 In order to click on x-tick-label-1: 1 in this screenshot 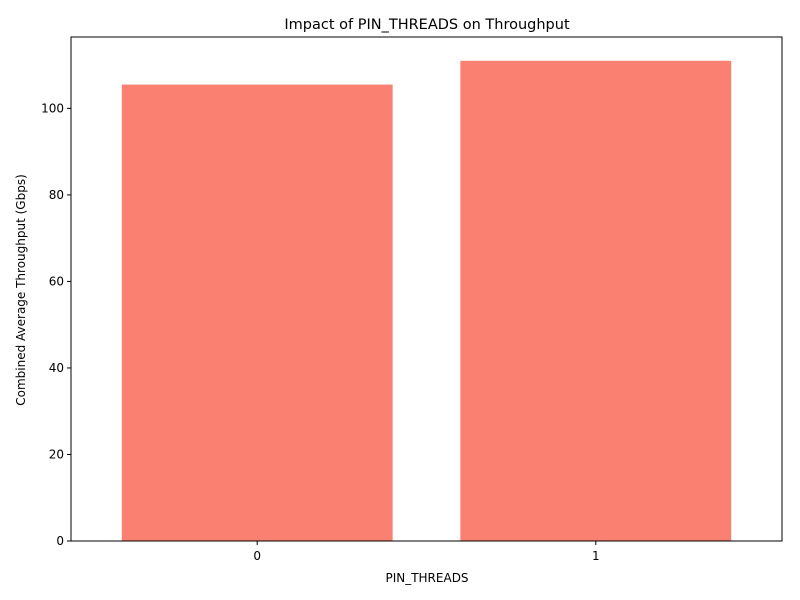, I will do `click(596, 556)`.